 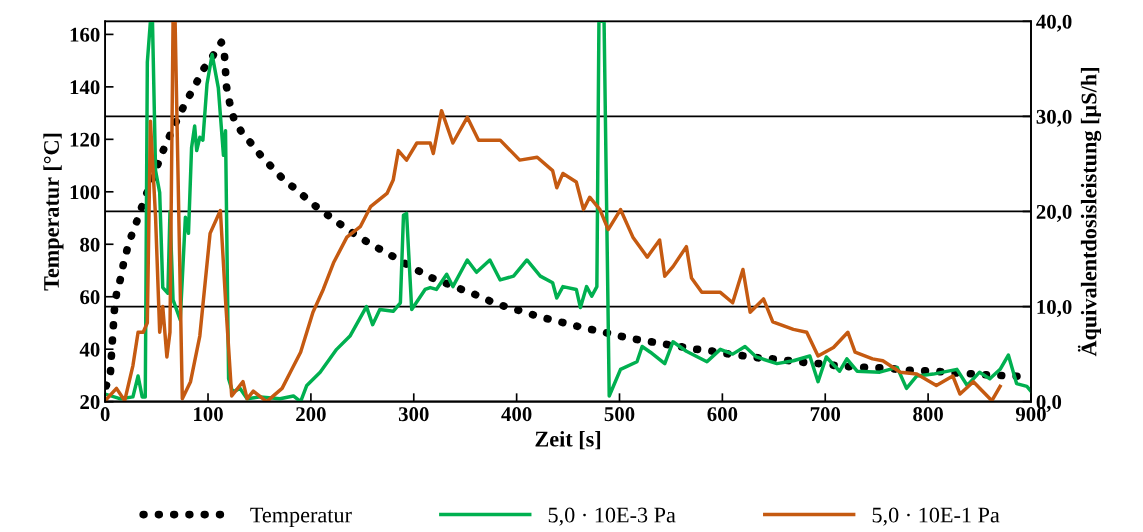 What do you see at coordinates (928, 414) in the screenshot?
I see `x-tick-label: 800` at bounding box center [928, 414].